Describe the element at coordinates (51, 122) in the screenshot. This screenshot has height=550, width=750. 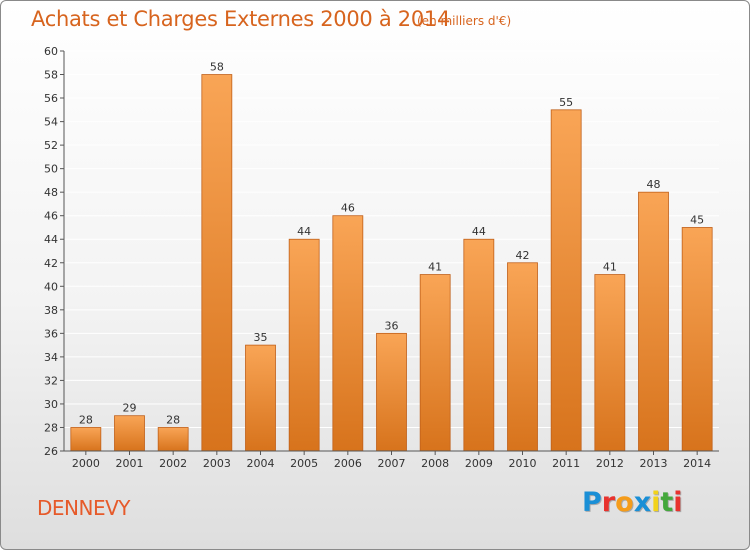
I see `y-tick-label: 54` at that location.